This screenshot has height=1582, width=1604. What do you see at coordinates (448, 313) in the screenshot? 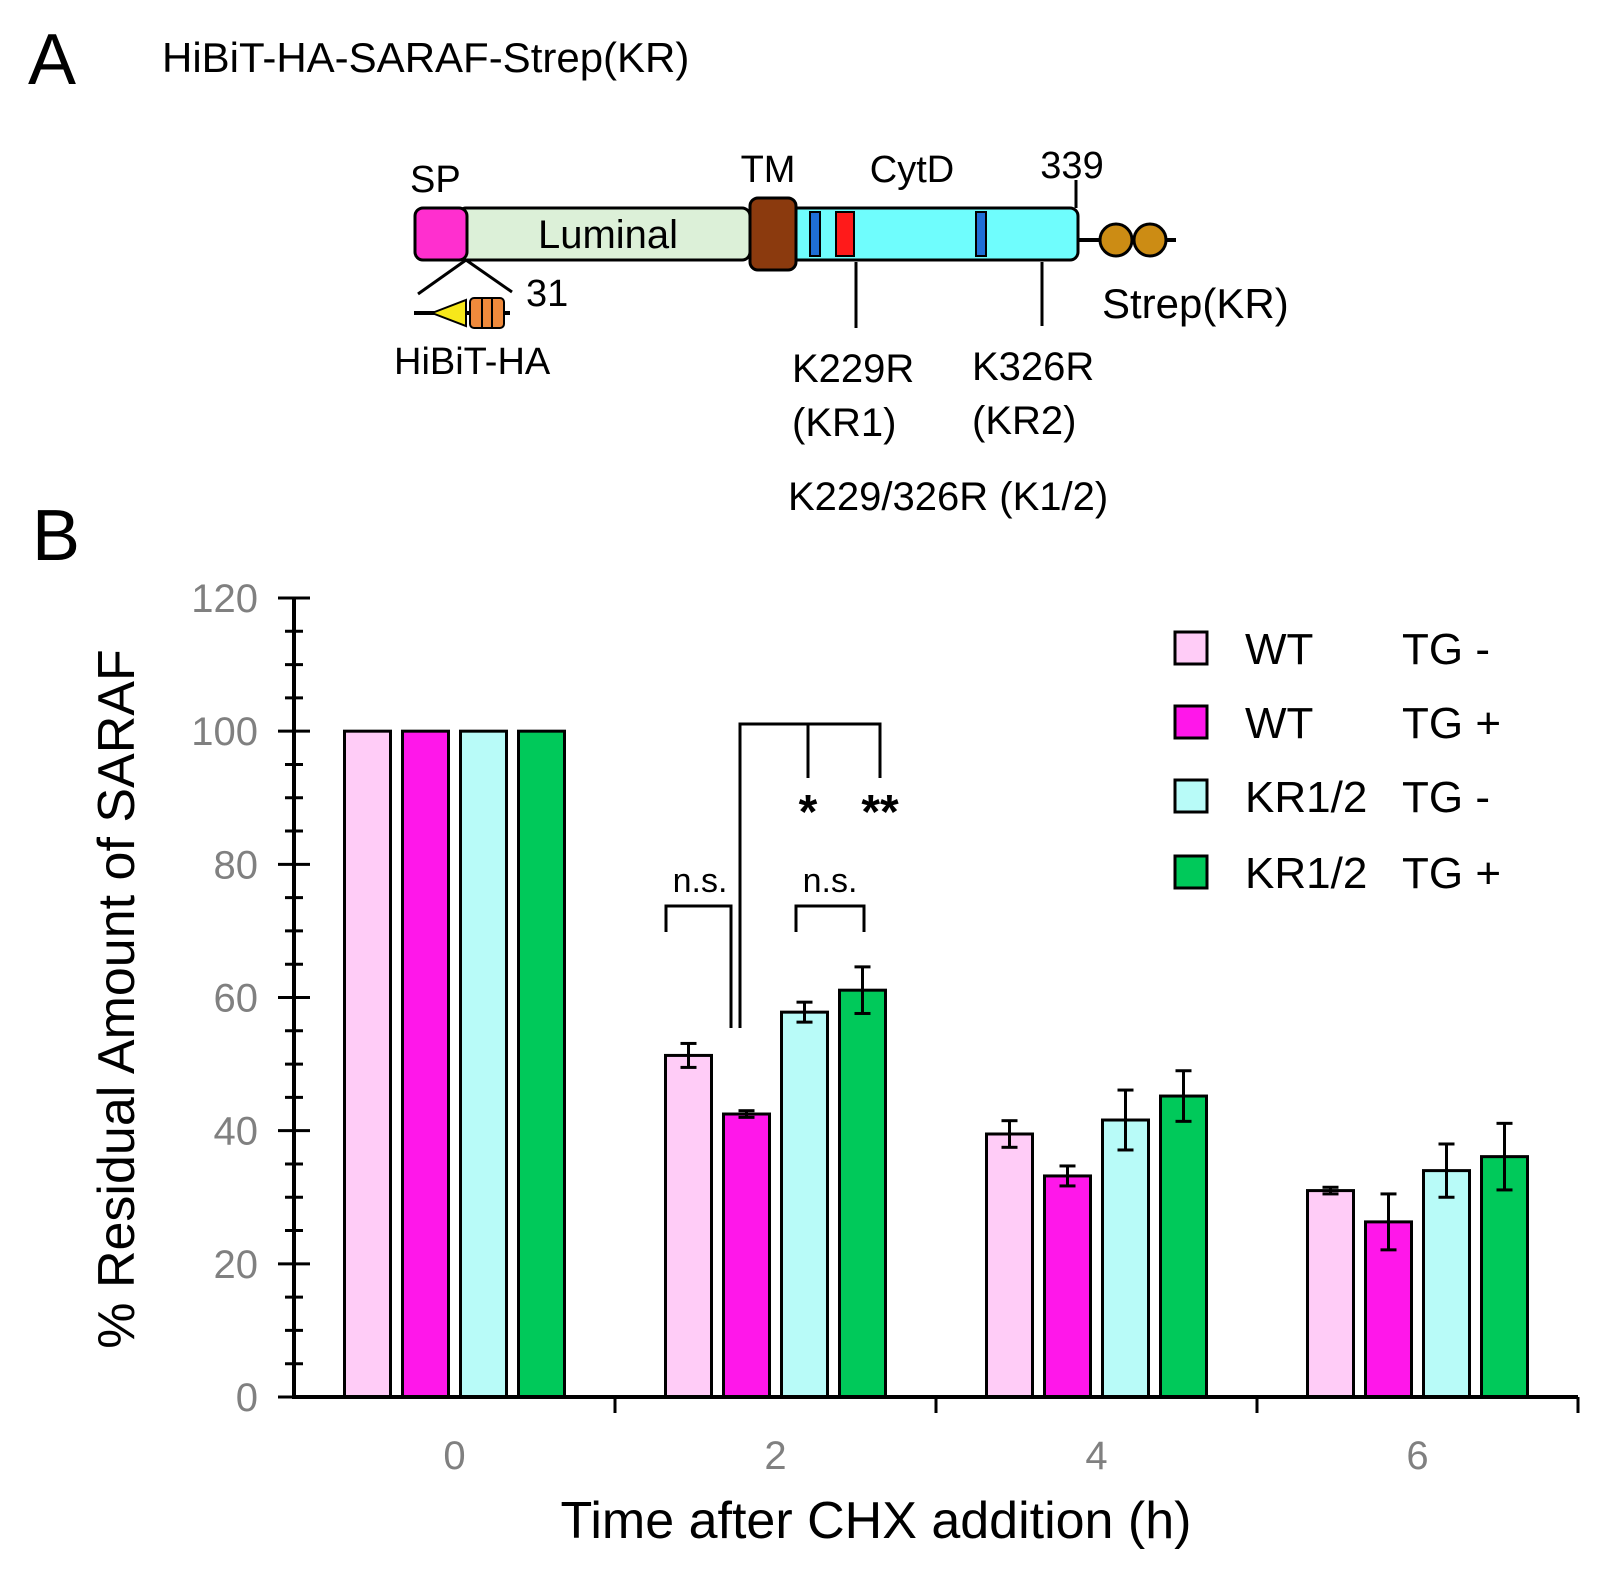
I see `hibit-triangle` at bounding box center [448, 313].